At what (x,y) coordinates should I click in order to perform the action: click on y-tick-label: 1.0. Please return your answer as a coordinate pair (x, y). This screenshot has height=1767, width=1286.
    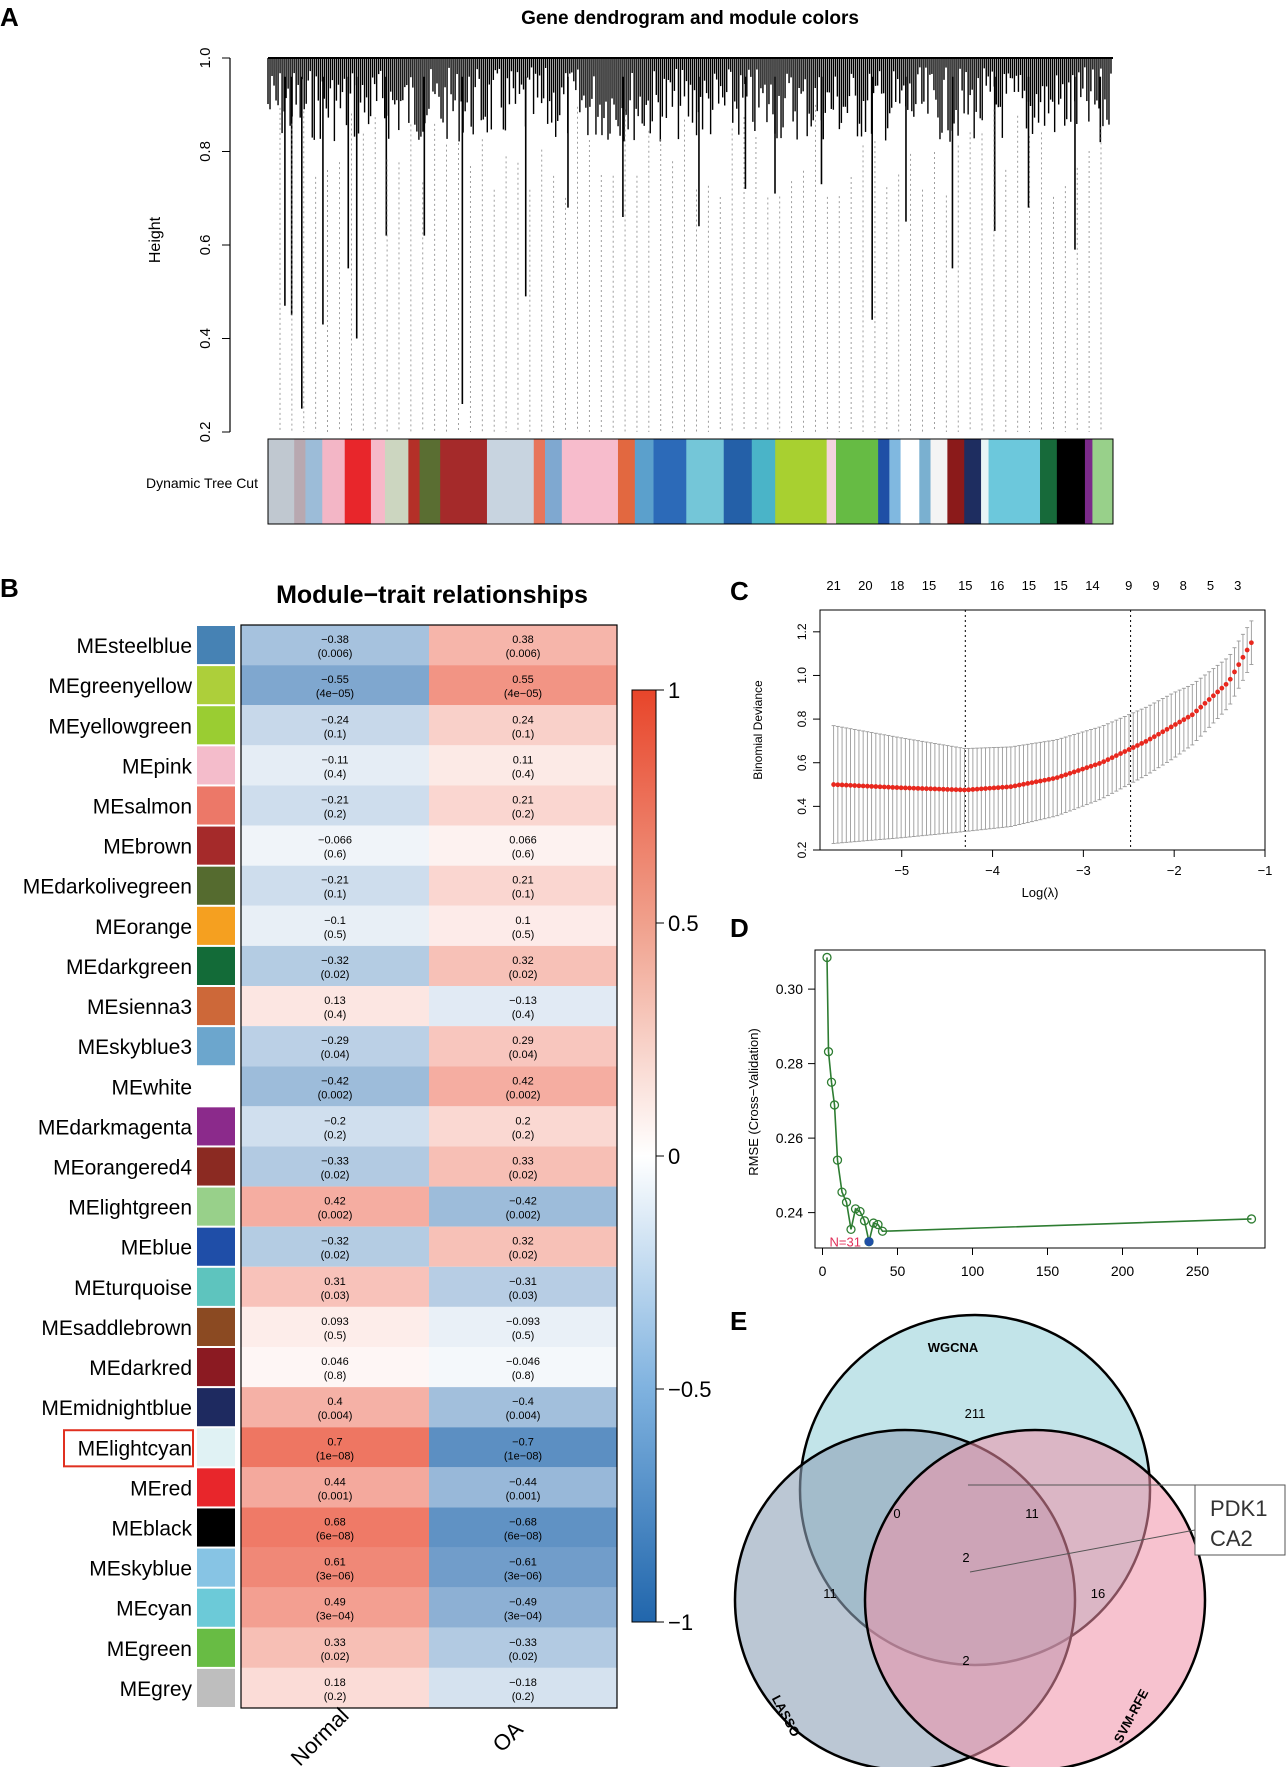
    Looking at the image, I should click on (802, 675).